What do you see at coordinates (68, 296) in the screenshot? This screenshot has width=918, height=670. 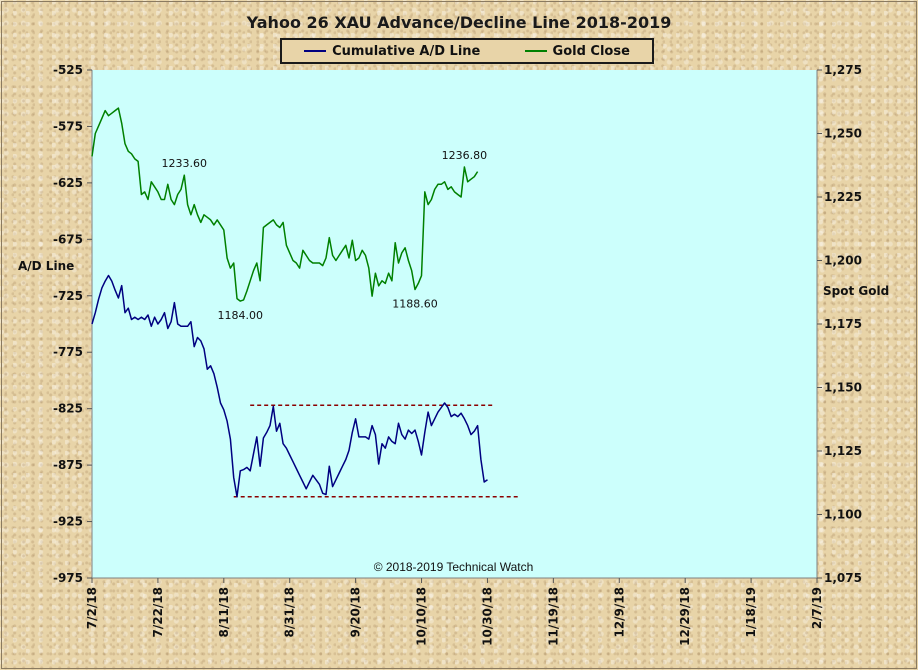 I see `y-left-tick-label: -725` at bounding box center [68, 296].